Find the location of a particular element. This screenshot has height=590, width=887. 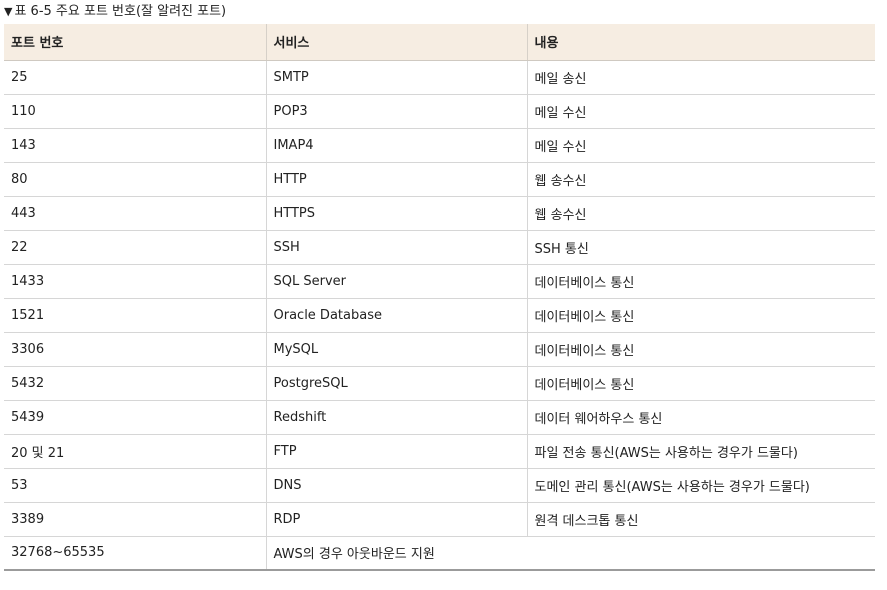

service-cell: Oracle Database is located at coordinates (396, 315).